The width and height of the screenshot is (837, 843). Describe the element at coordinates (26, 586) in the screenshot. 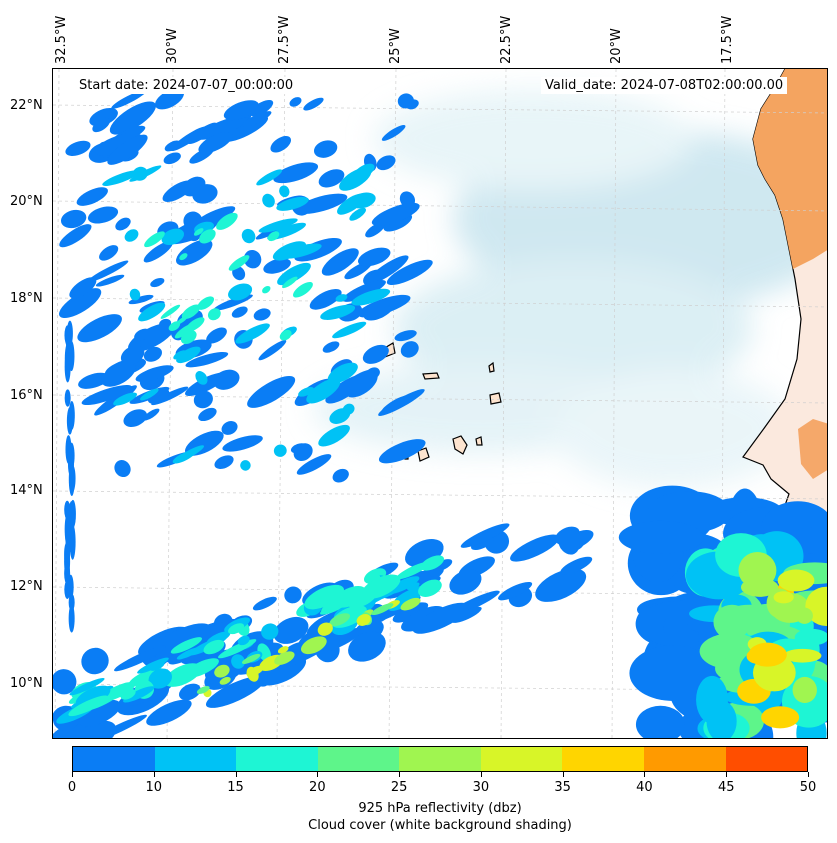

I see `lat-label: 12°N` at that location.